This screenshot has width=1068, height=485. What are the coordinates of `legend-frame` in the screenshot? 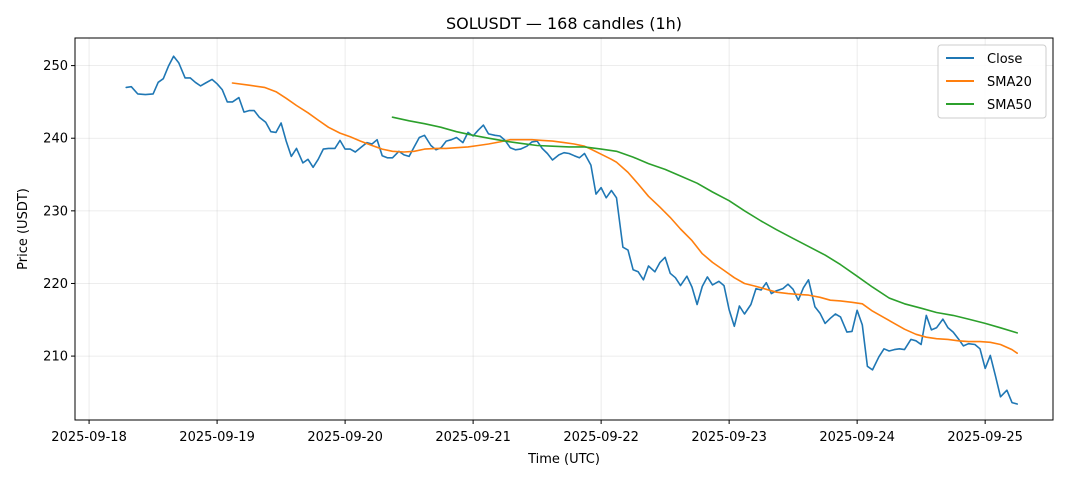 It's located at (992, 81).